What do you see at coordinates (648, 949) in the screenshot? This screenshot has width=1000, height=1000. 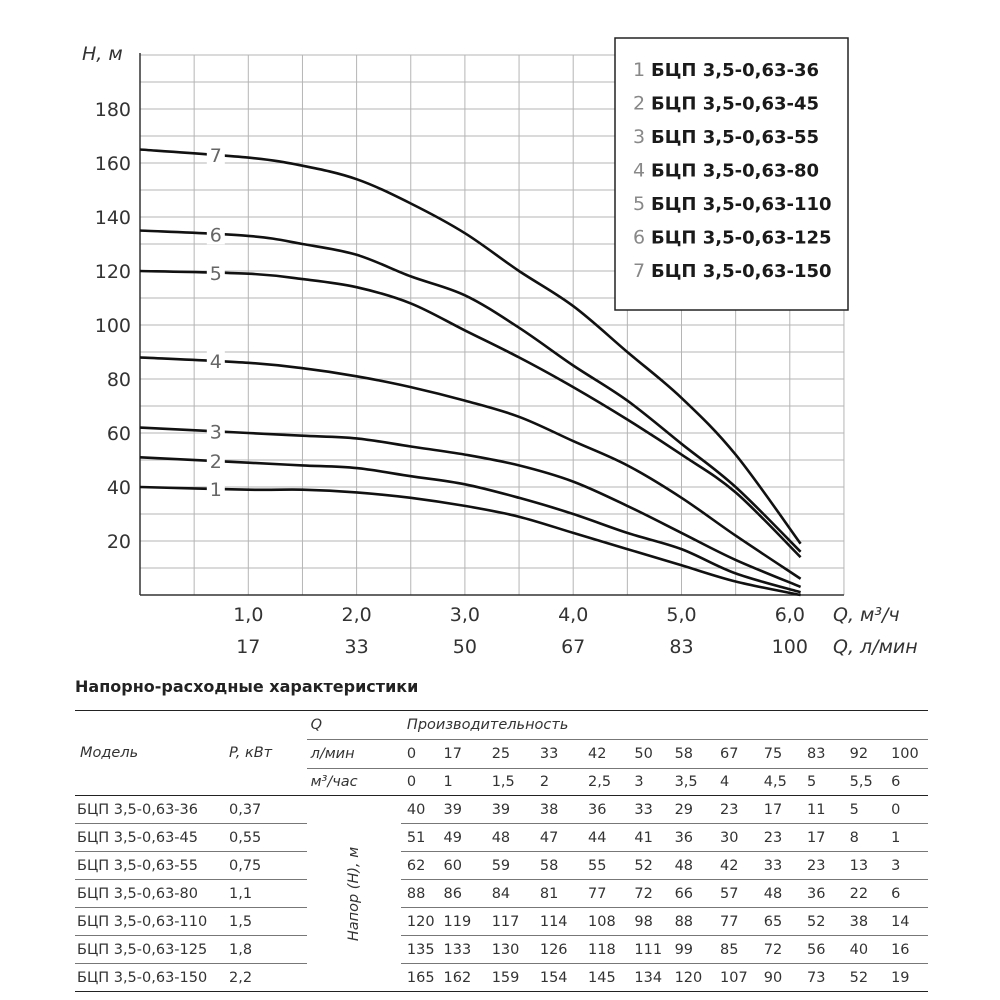 I see `head-value-cell: 111` at bounding box center [648, 949].